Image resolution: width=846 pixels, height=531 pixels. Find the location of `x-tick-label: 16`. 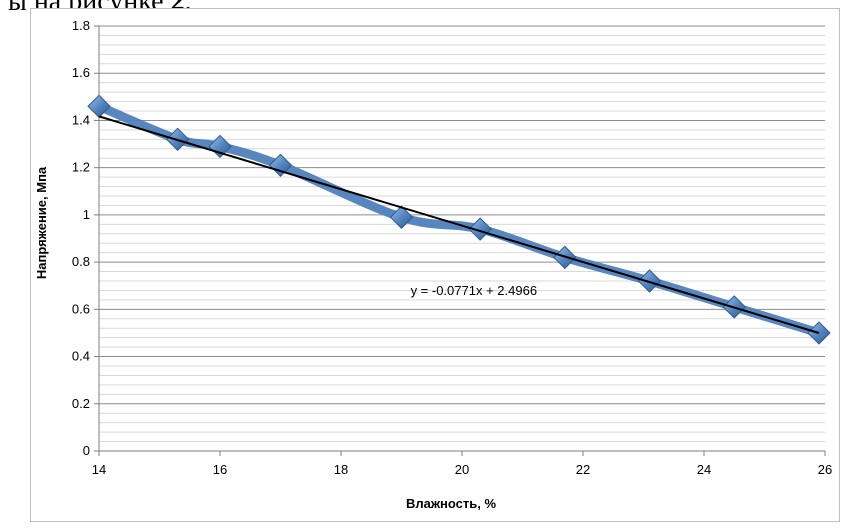

x-tick-label: 16 is located at coordinates (220, 469).